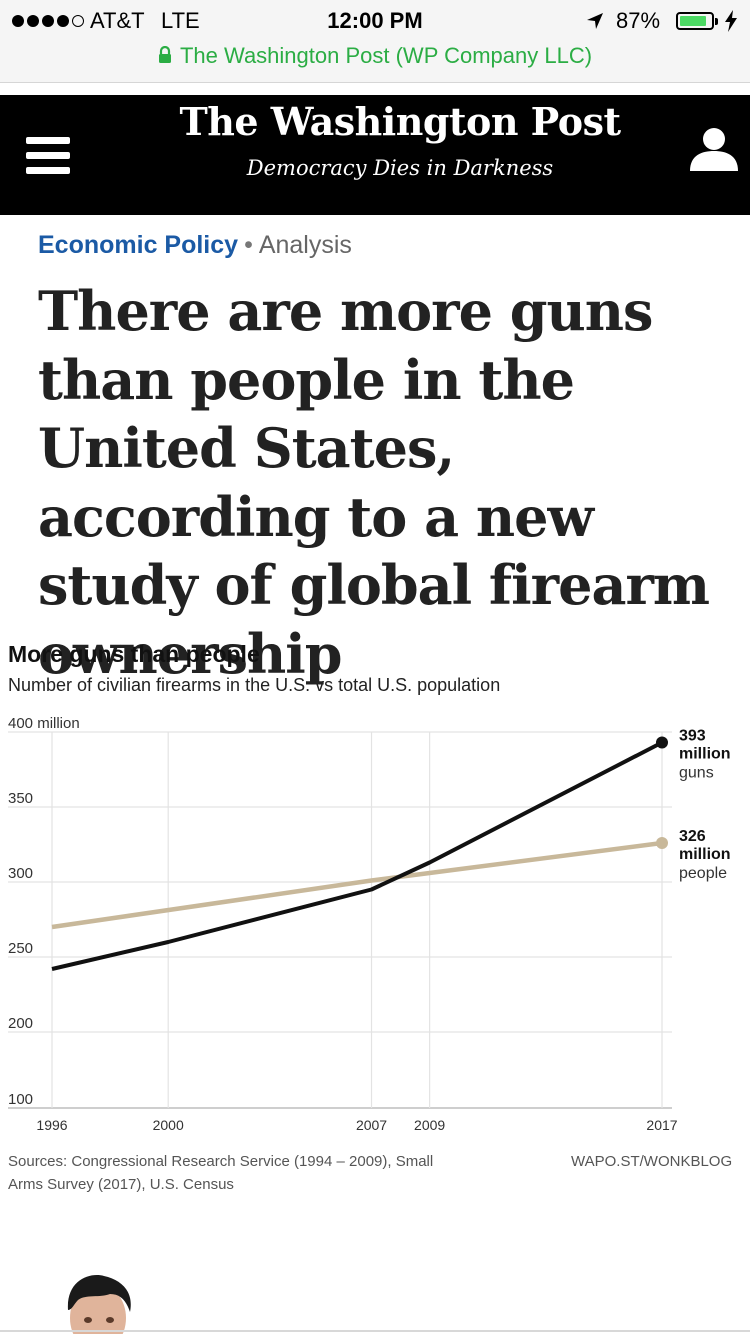  I want to click on y-tick-label: 200, so click(20, 1023).